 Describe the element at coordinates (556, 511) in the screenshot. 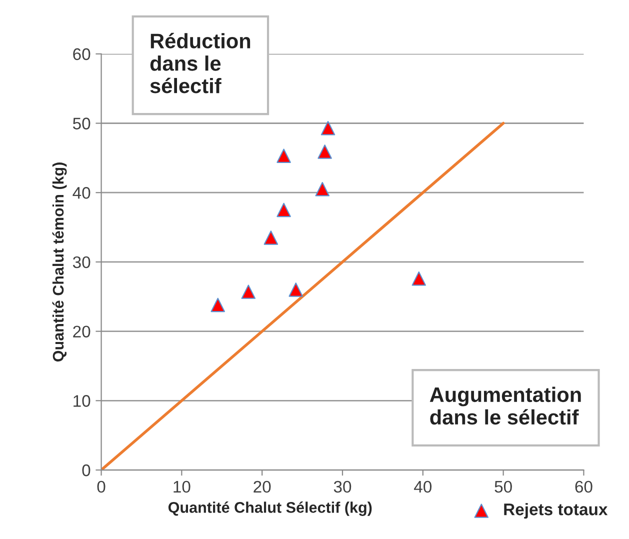

I see `legend-label: Rejets totaux` at that location.